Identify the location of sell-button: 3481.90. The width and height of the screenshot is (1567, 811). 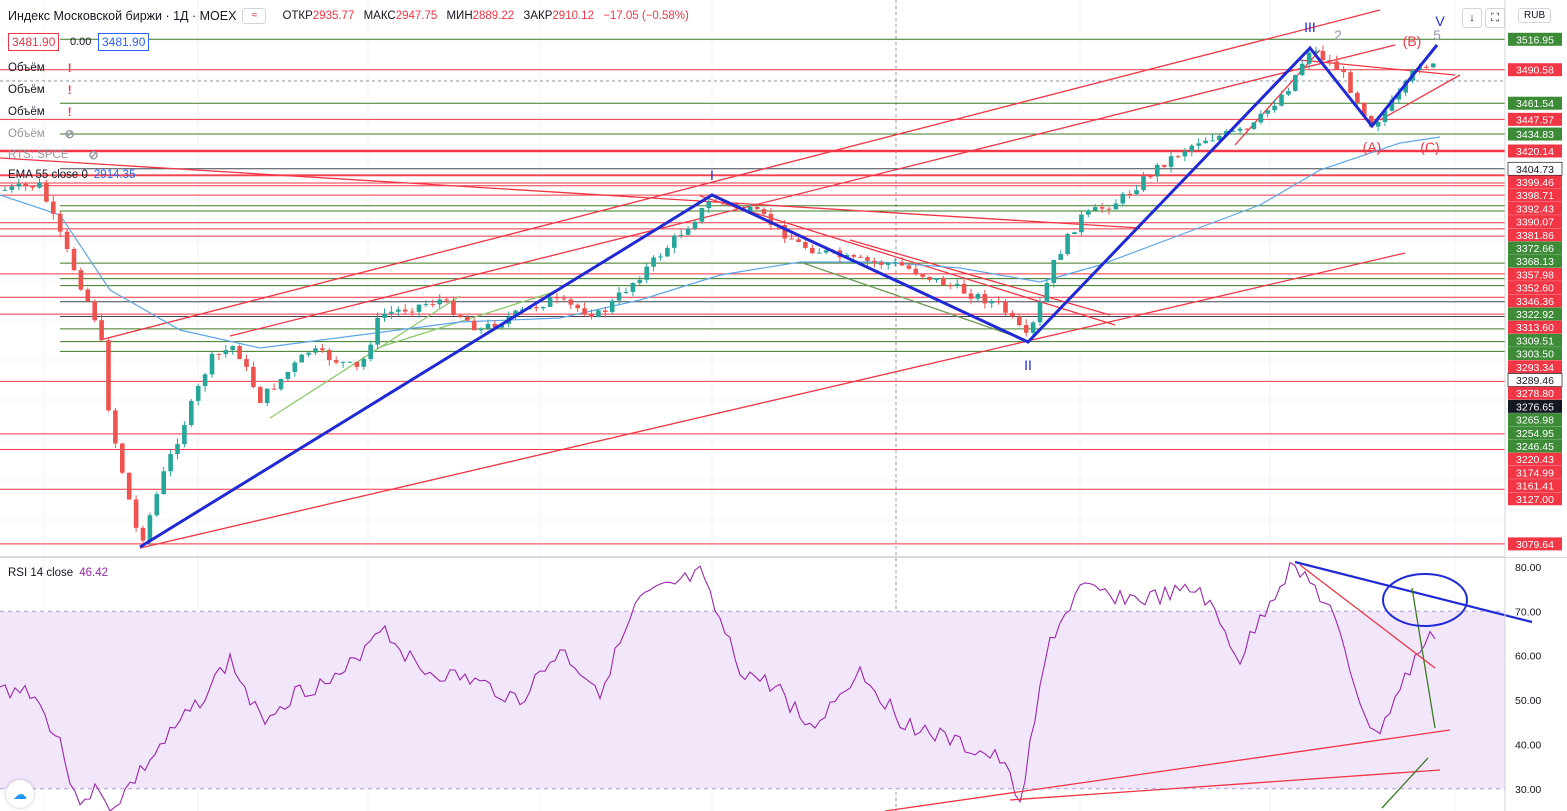
(34, 42).